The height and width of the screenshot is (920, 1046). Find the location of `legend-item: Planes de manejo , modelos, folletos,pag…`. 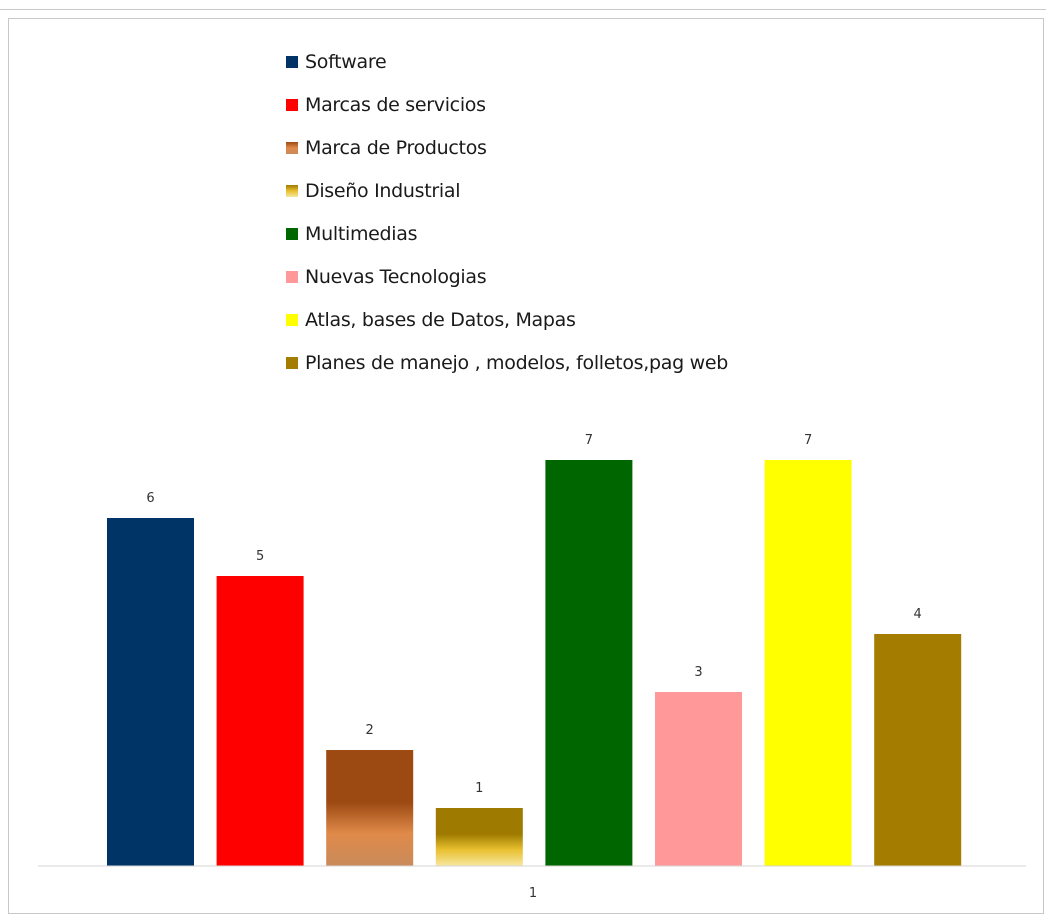

legend-item: Planes de manejo , modelos, folletos,pag… is located at coordinates (507, 362).